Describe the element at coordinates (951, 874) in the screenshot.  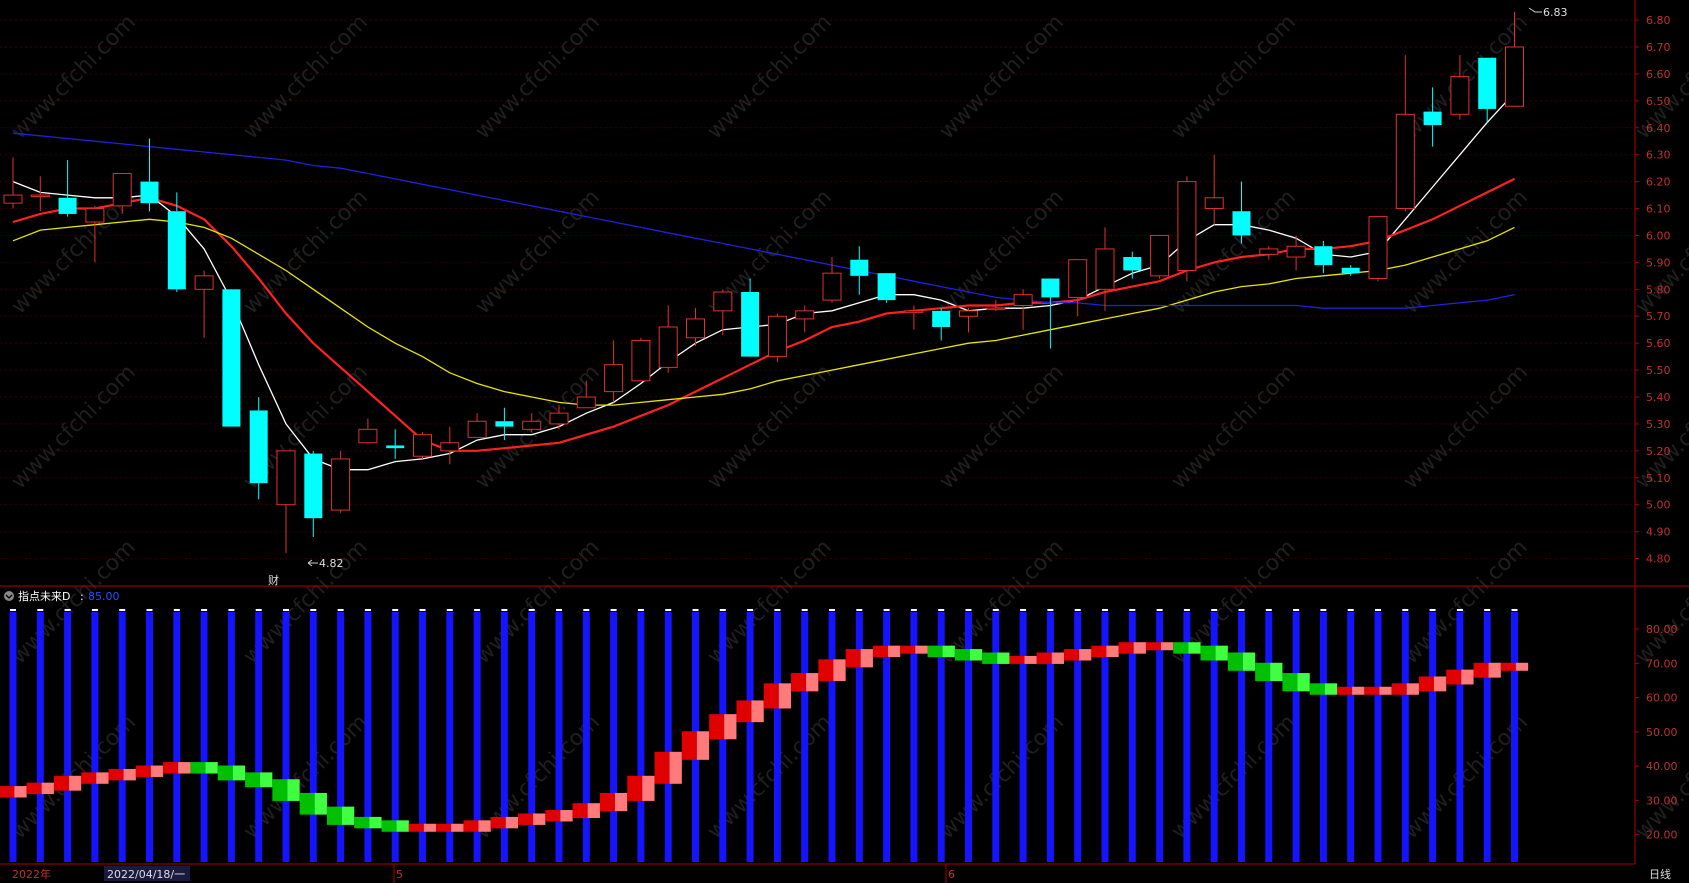
I see `month-6-label: 6` at that location.